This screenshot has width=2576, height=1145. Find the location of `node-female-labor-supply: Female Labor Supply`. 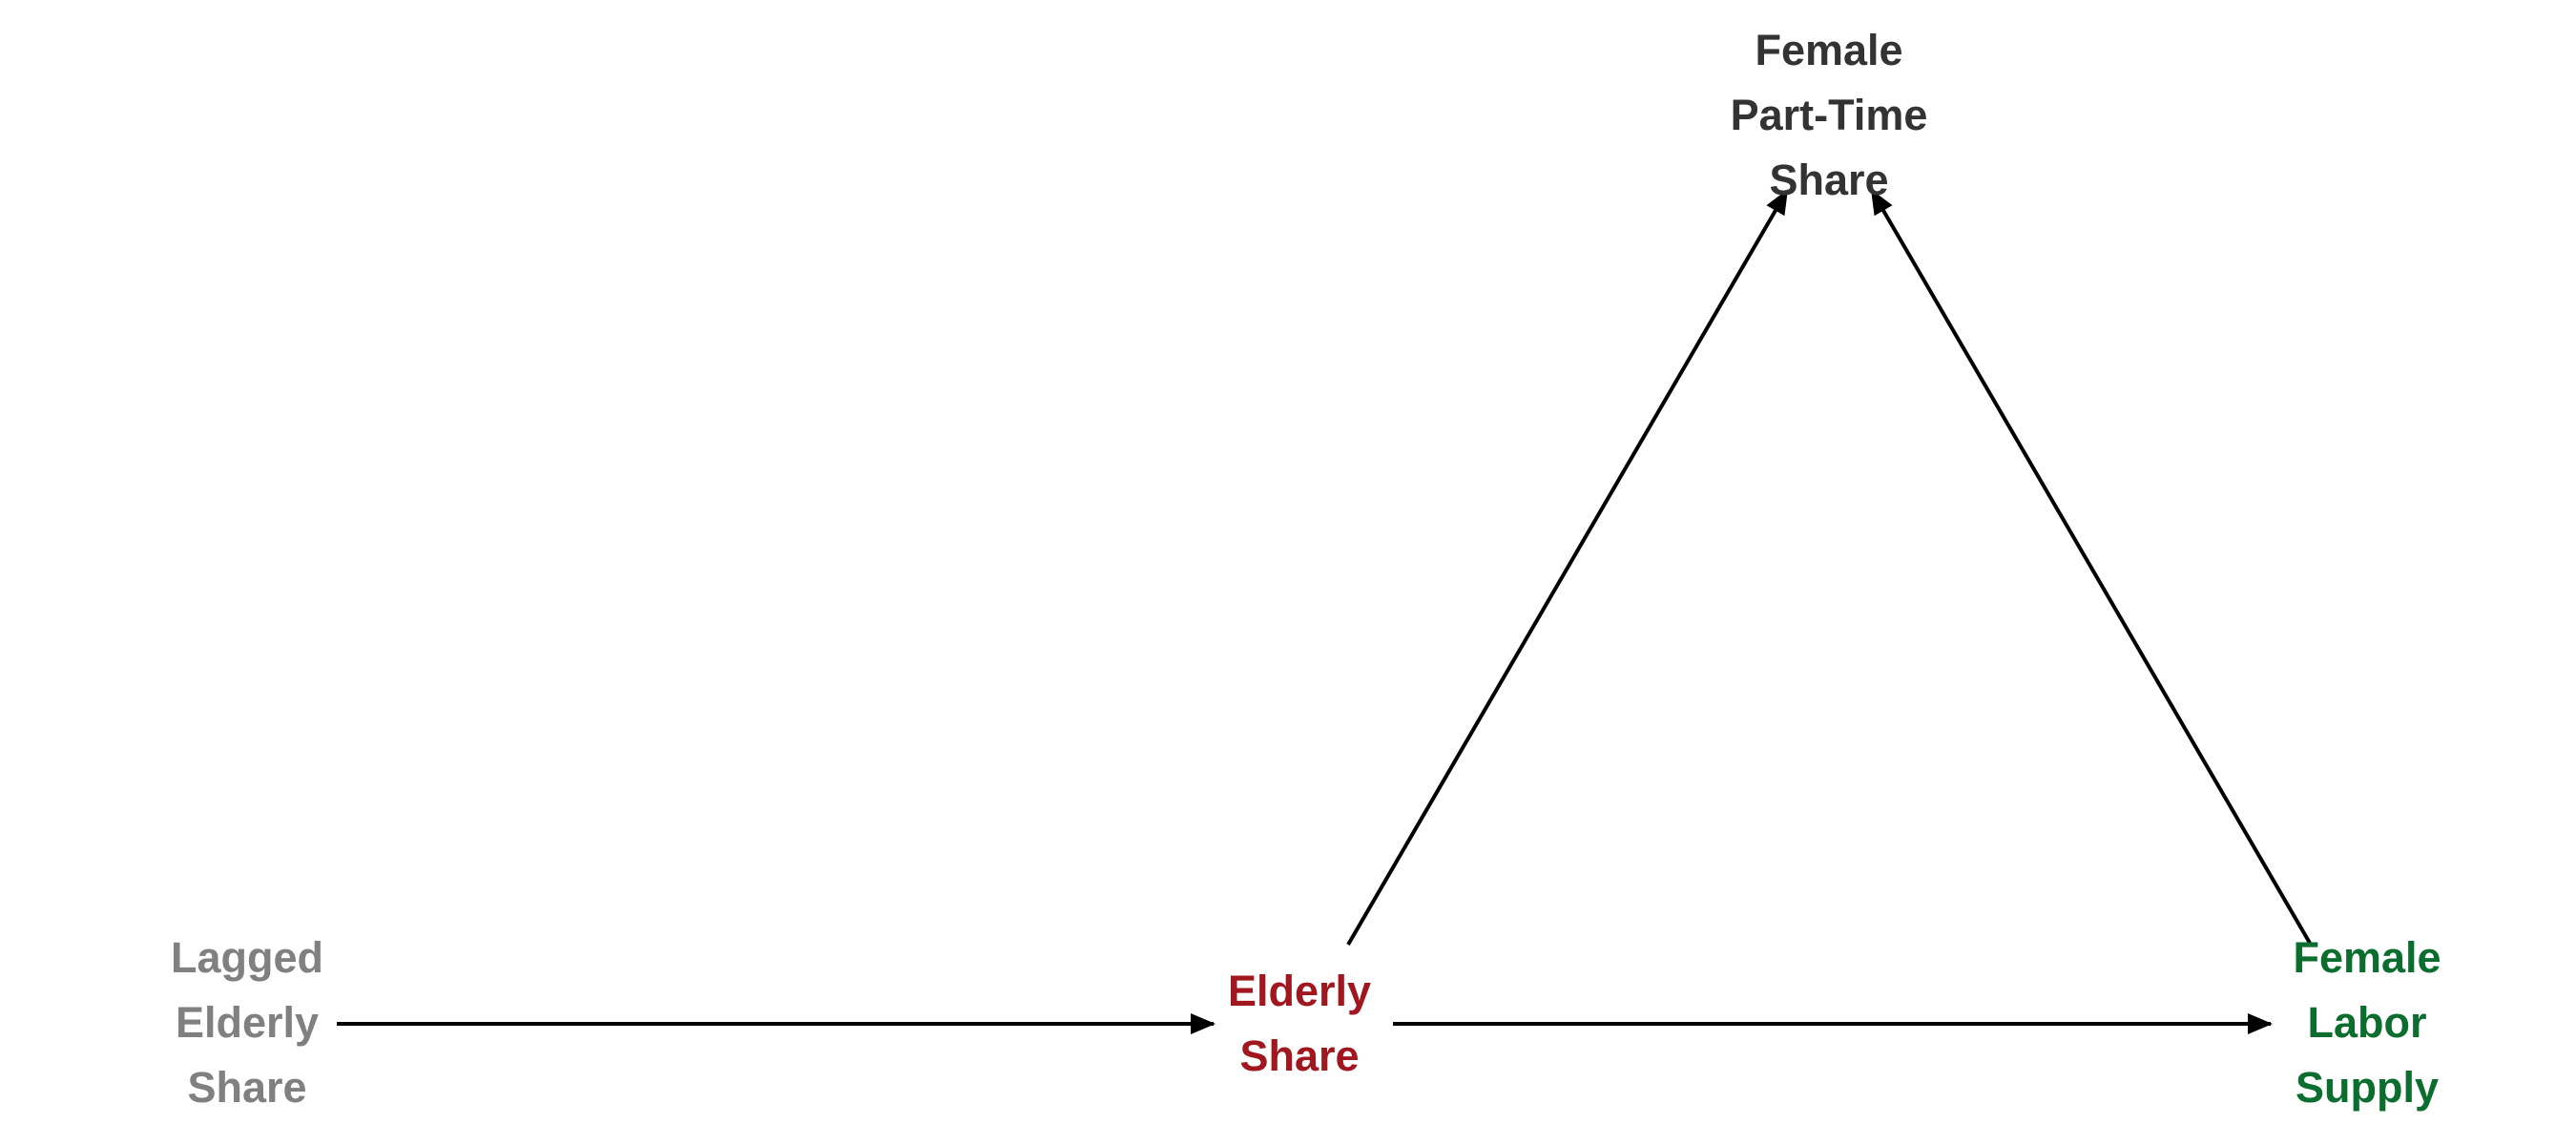

node-female-labor-supply: Female Labor Supply is located at coordinates (2367, 1023).